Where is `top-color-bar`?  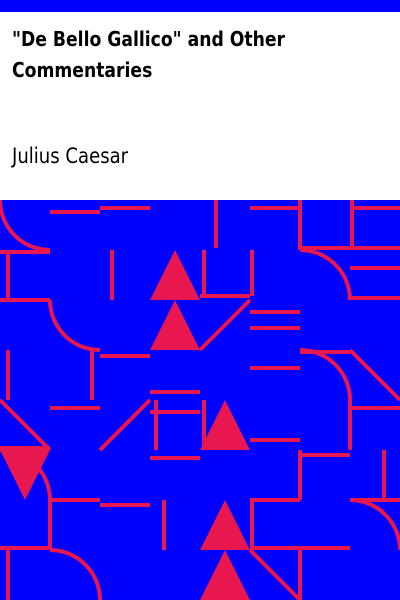
top-color-bar is located at coordinates (200, 6).